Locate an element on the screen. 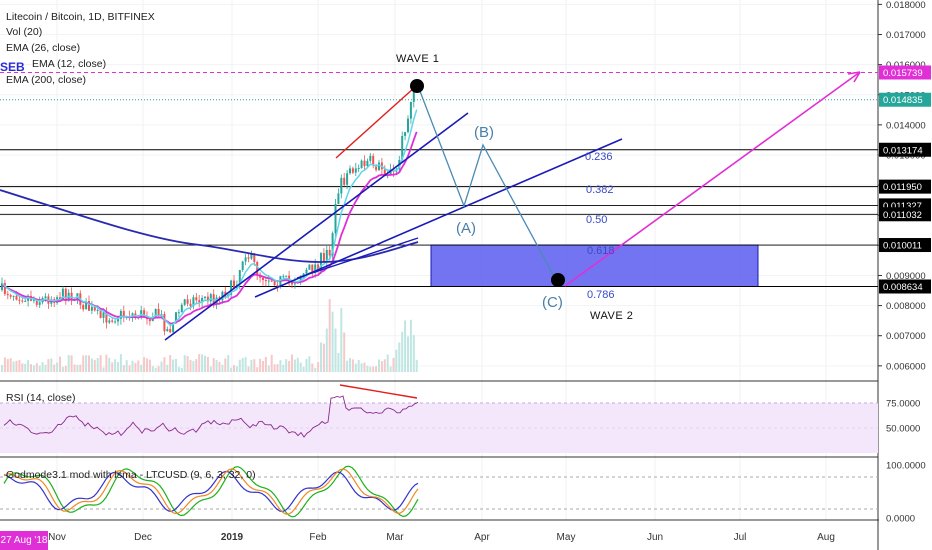 The height and width of the screenshot is (550, 932). trendline-long is located at coordinates (438, 218).